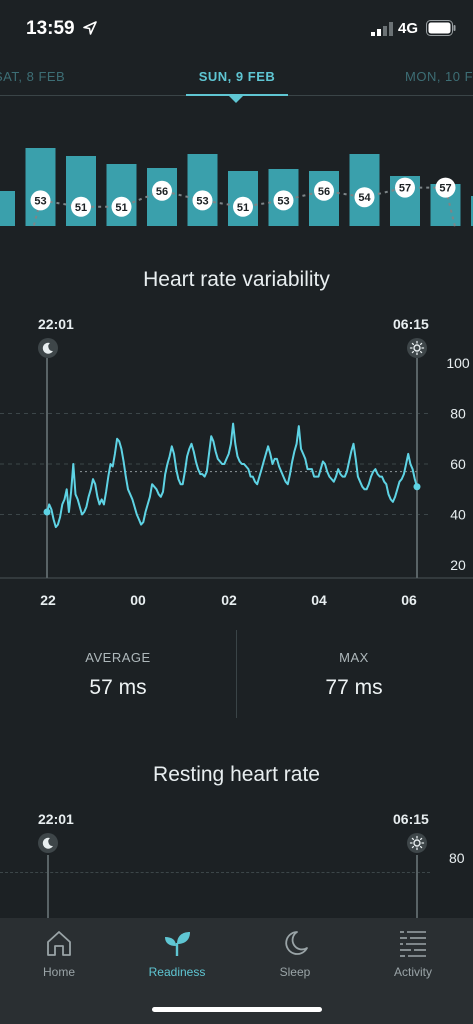 This screenshot has height=1024, width=473. What do you see at coordinates (50, 28) in the screenshot?
I see `status-time: 13:59` at bounding box center [50, 28].